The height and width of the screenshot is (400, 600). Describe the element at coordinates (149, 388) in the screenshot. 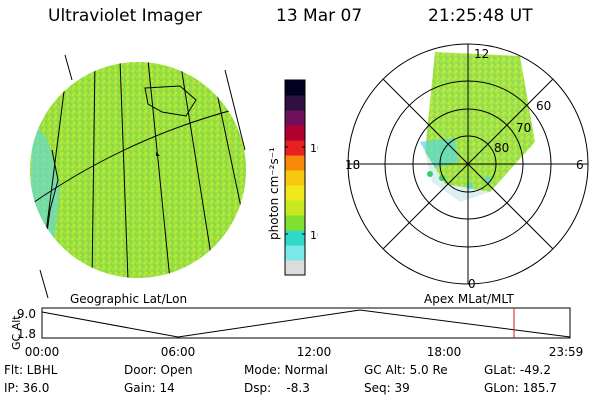

I see `info-gain: Gain: 14` at that location.